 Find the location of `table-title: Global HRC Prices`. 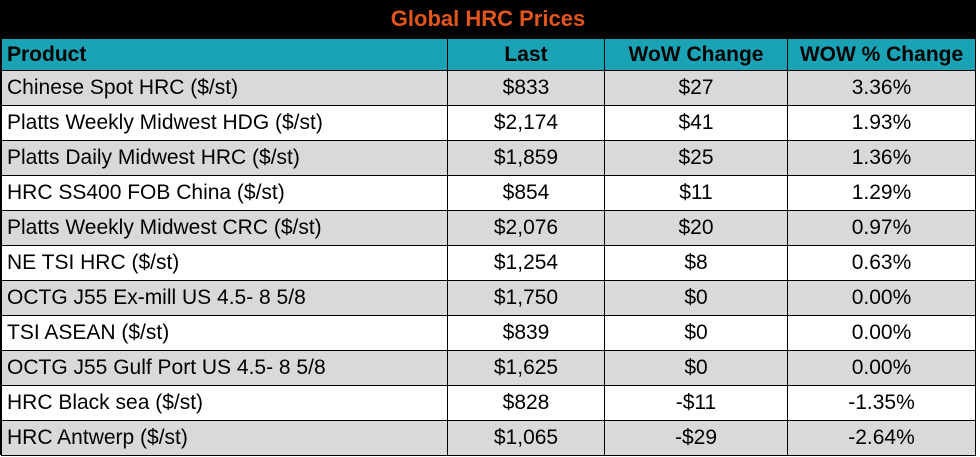

table-title: Global HRC Prices is located at coordinates (488, 18).